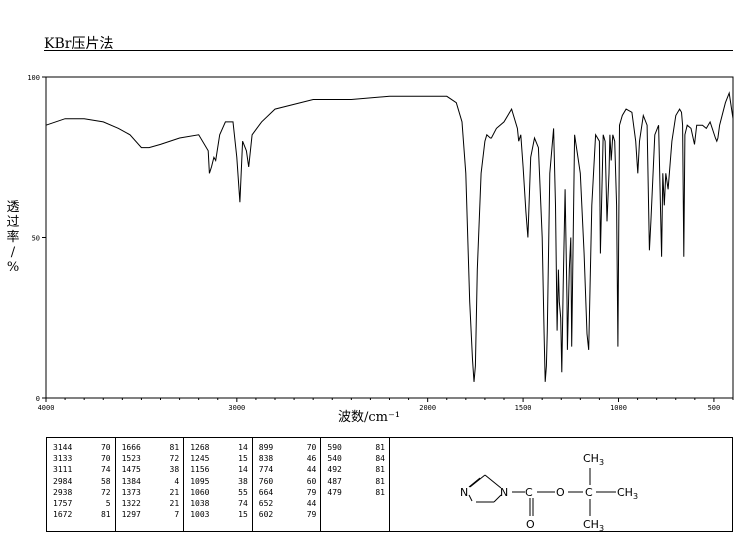 Image resolution: width=737 pixels, height=539 pixels. What do you see at coordinates (266, 492) in the screenshot?
I see `peak-wavenumber: 664` at bounding box center [266, 492].